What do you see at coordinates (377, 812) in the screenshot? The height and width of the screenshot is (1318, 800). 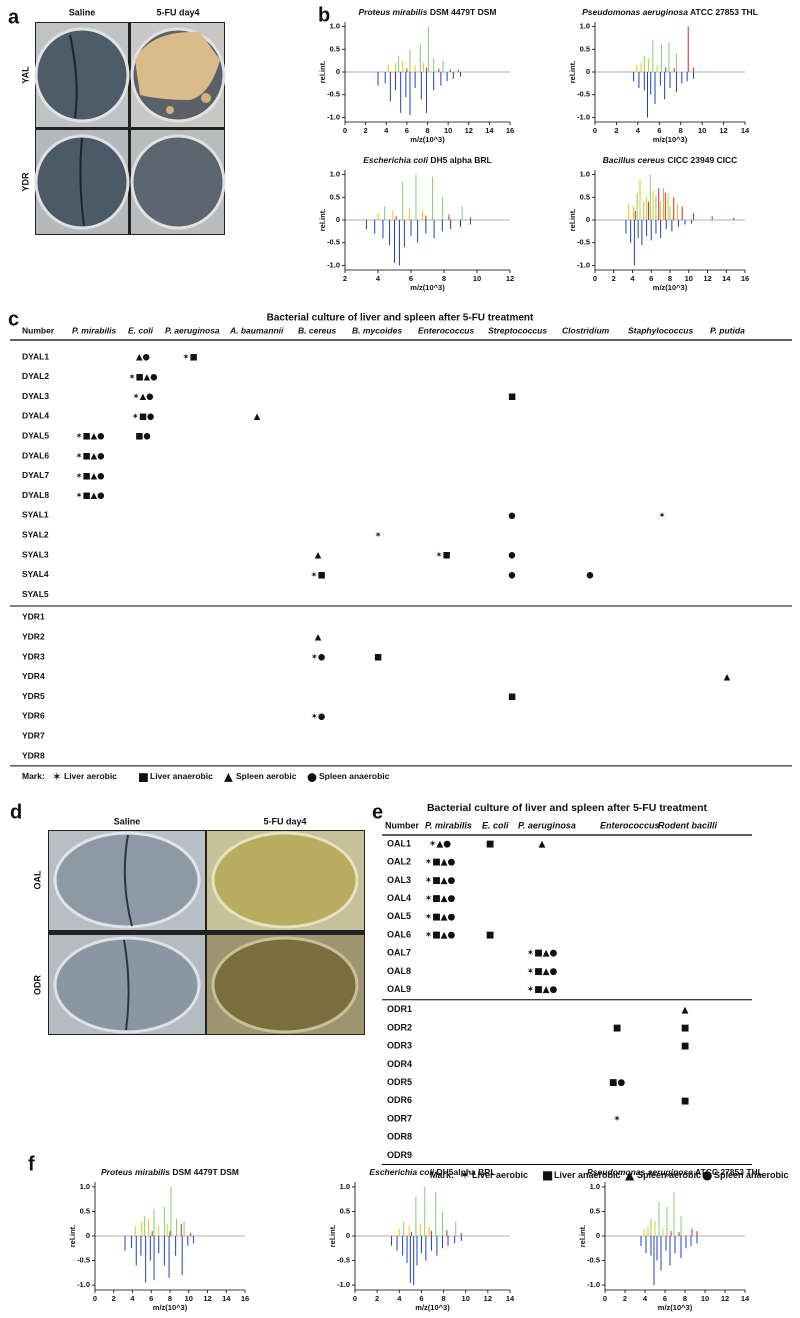 I see `panel-label: e` at bounding box center [377, 812].